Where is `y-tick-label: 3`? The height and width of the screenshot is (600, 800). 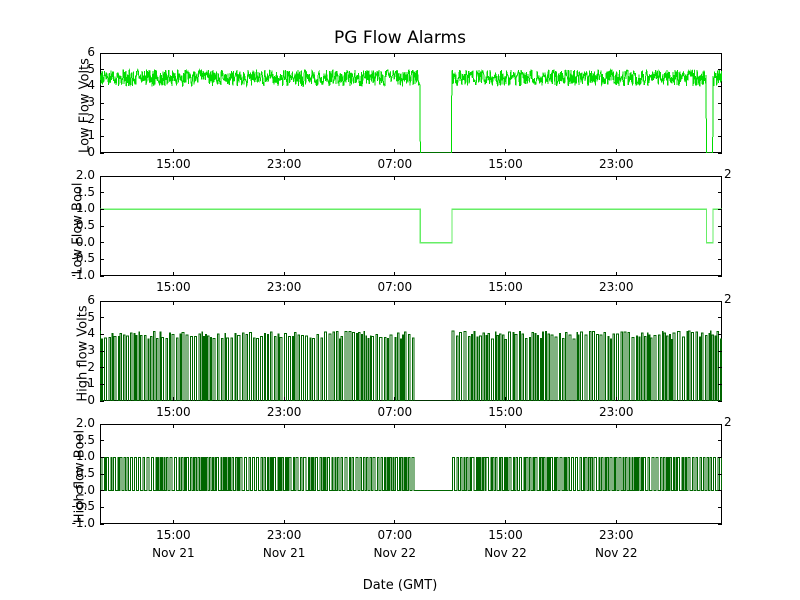
y-tick-label: 3 is located at coordinates (91, 350).